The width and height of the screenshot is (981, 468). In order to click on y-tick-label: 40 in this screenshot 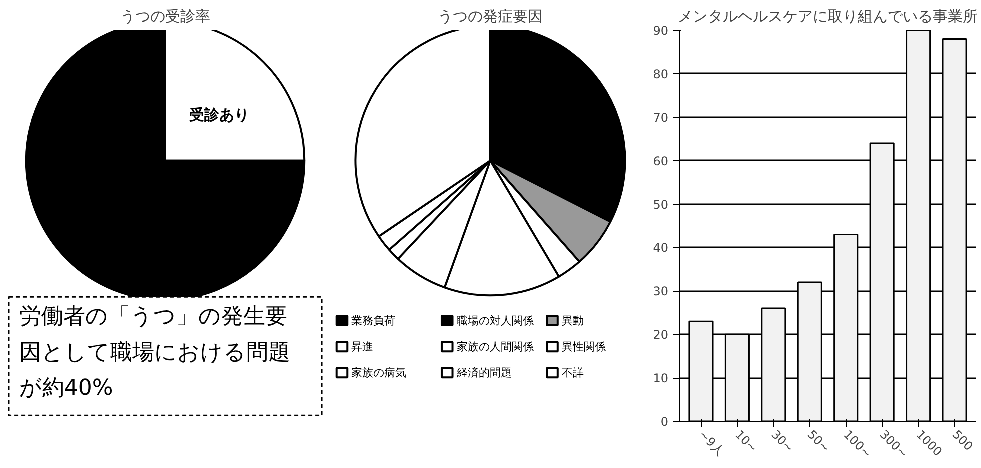, I will do `click(661, 248)`.